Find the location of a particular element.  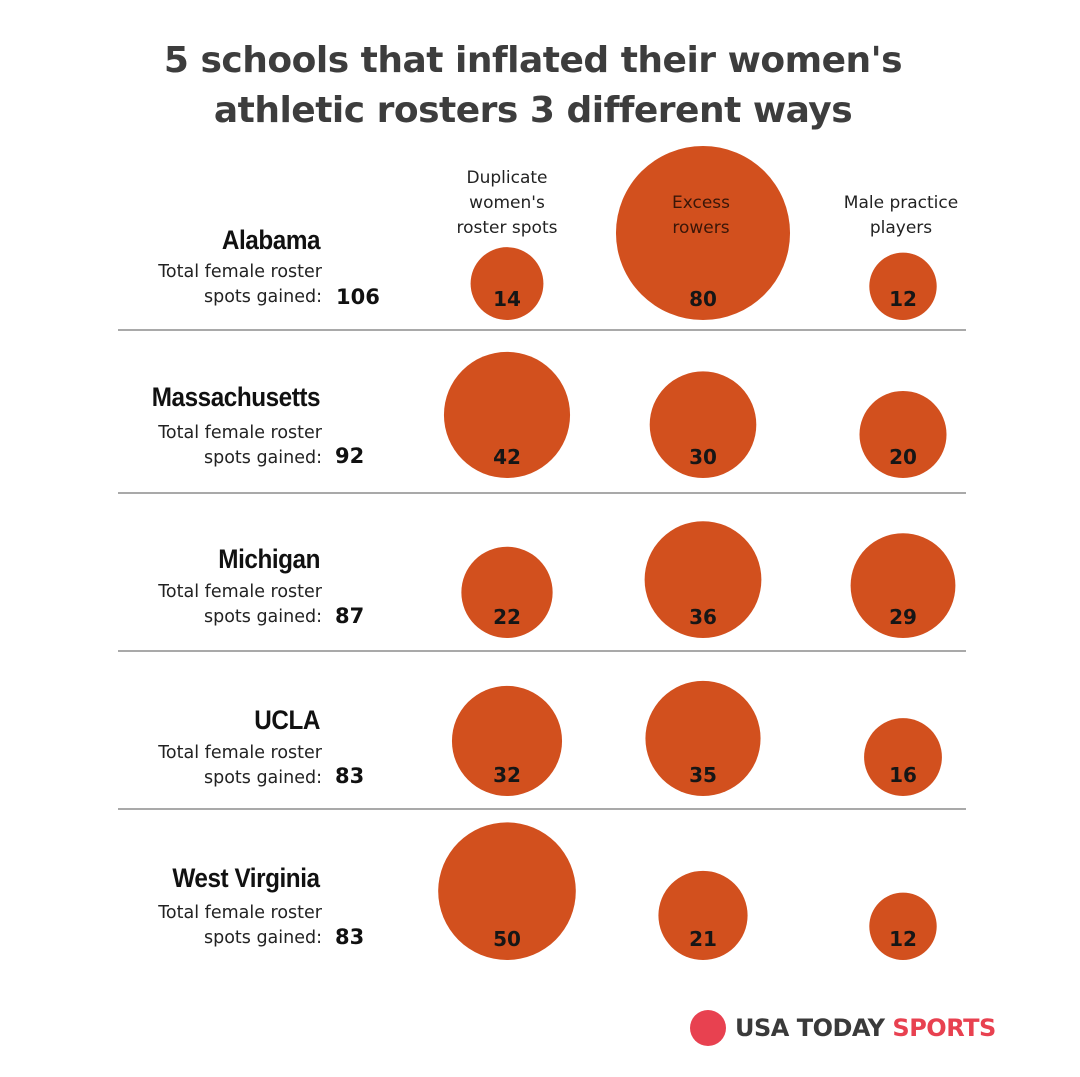

bubble-value-label: 21 is located at coordinates (703, 939).